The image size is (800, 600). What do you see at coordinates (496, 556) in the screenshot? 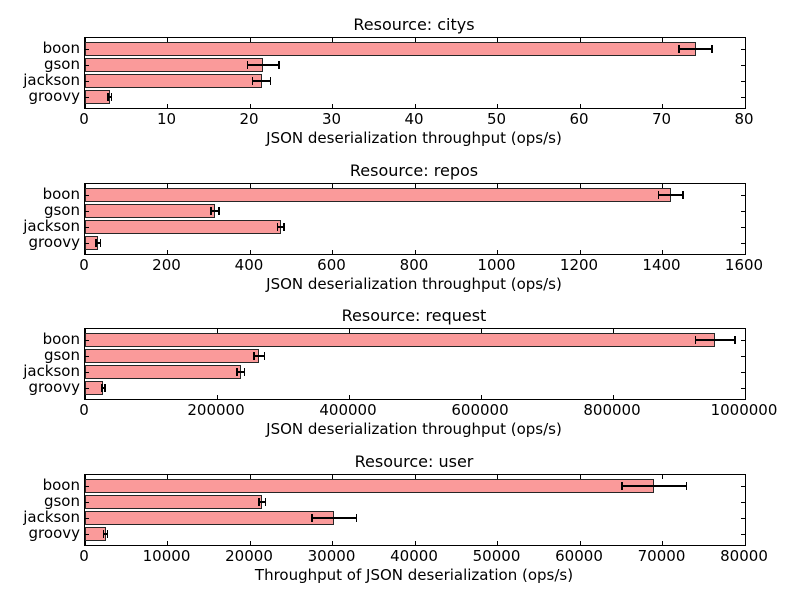
I see `x-tick-label: 50000` at bounding box center [496, 556].